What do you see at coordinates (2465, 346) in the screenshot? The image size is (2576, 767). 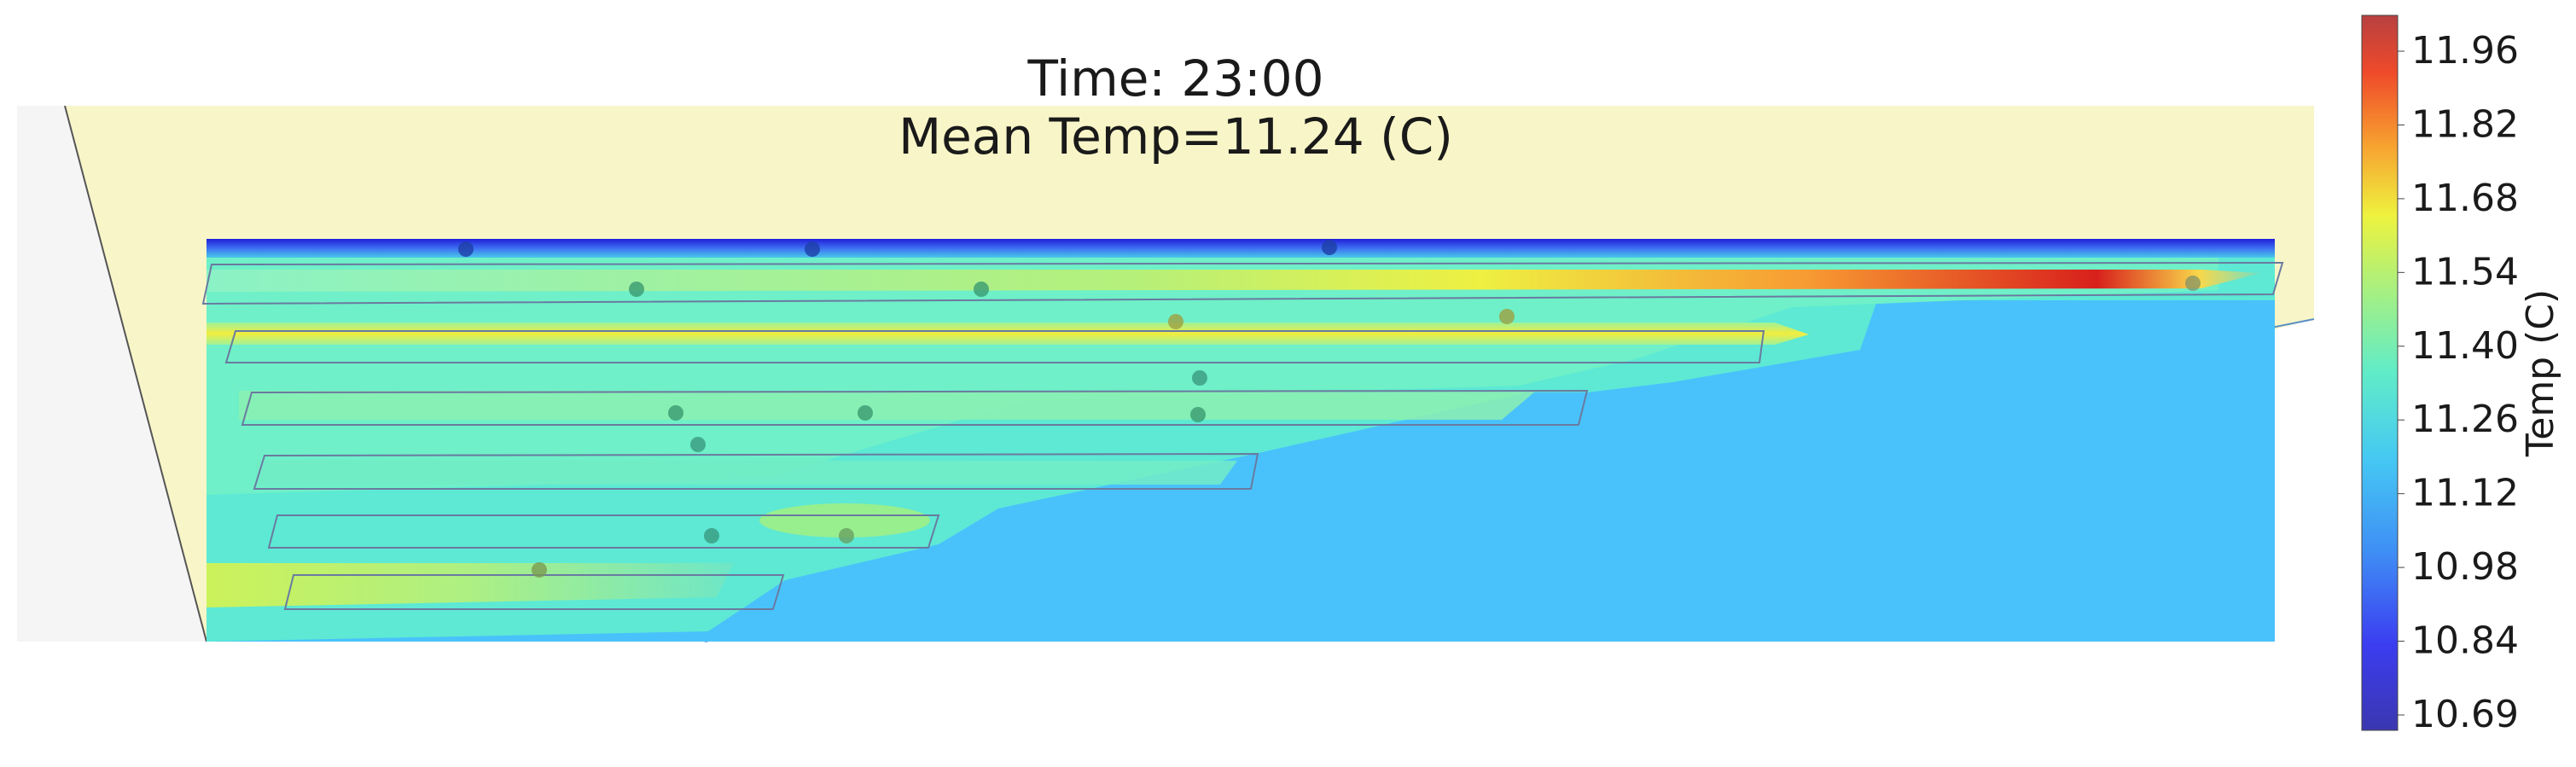 I see `colorbar-tick-label: 11.40` at bounding box center [2465, 346].